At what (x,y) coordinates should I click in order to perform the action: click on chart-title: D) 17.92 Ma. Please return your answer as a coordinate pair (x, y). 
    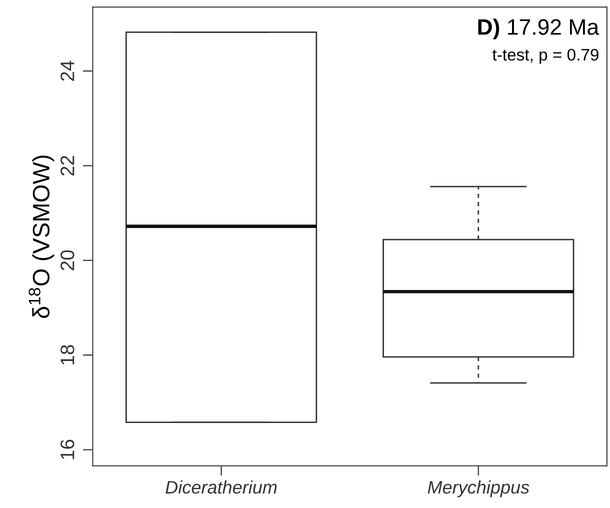
    Looking at the image, I should click on (539, 29).